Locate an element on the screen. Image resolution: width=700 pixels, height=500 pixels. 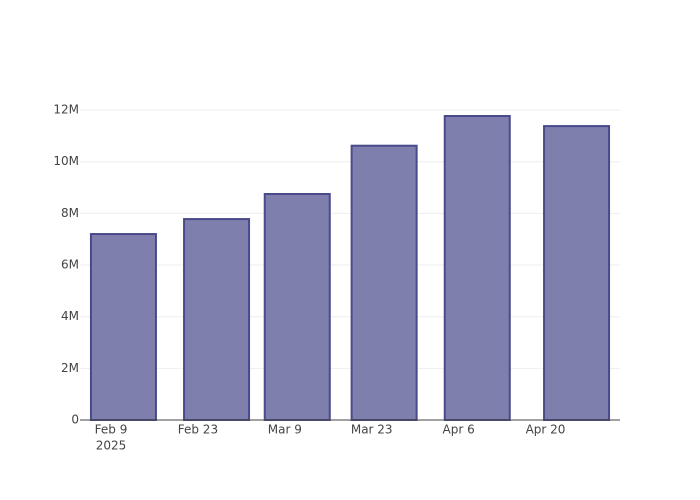
x-tick-label: Apr 6 is located at coordinates (459, 430).